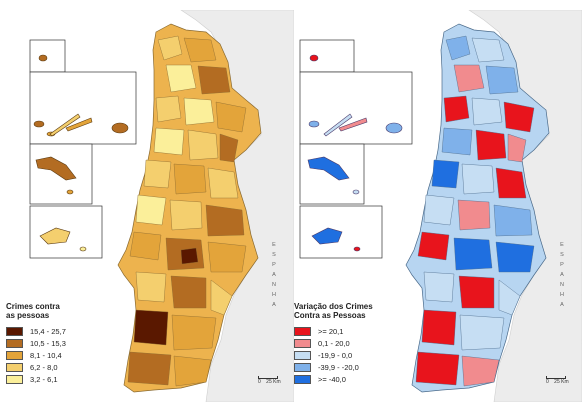 Image resolution: width=587 pixels, height=409 pixels. Describe the element at coordinates (48, 343) in the screenshot. I see `legend-label: 10,5 - 15,3` at that location.